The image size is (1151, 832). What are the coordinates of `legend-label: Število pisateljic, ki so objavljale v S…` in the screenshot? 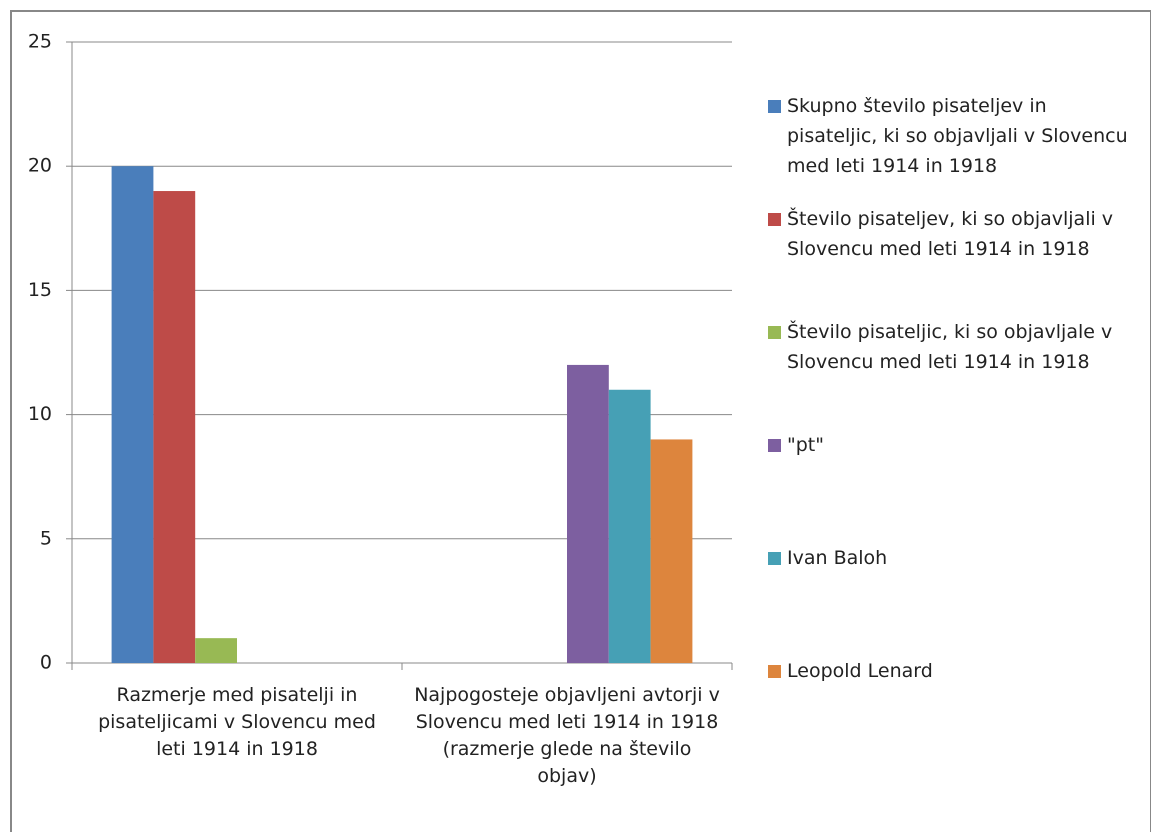 It's located at (950, 347).